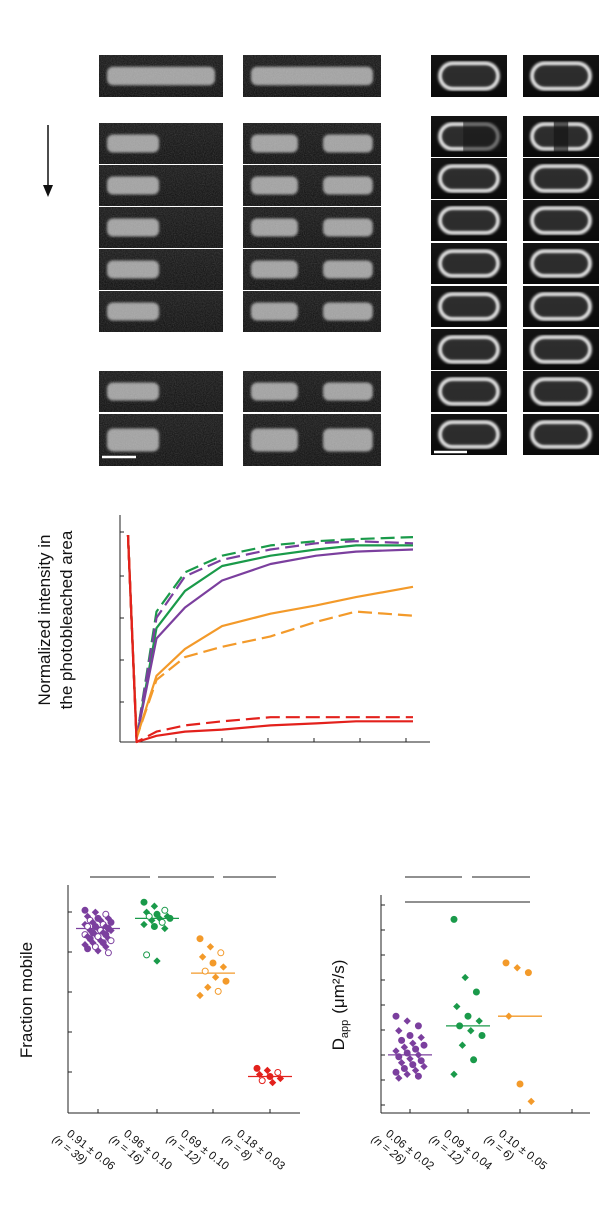  Describe the element at coordinates (402, 1153) in the screenshot. I see `dapp-group-label-1: 0.06 ± 0.02(n = 26)` at that location.